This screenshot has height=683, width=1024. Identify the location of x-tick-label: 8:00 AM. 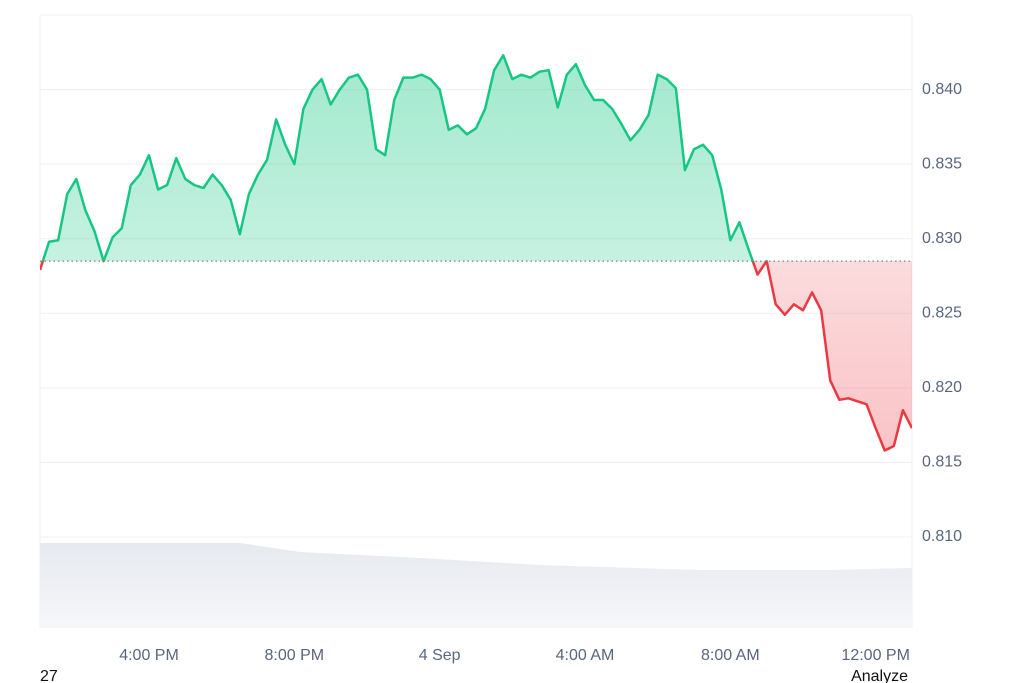
(730, 655).